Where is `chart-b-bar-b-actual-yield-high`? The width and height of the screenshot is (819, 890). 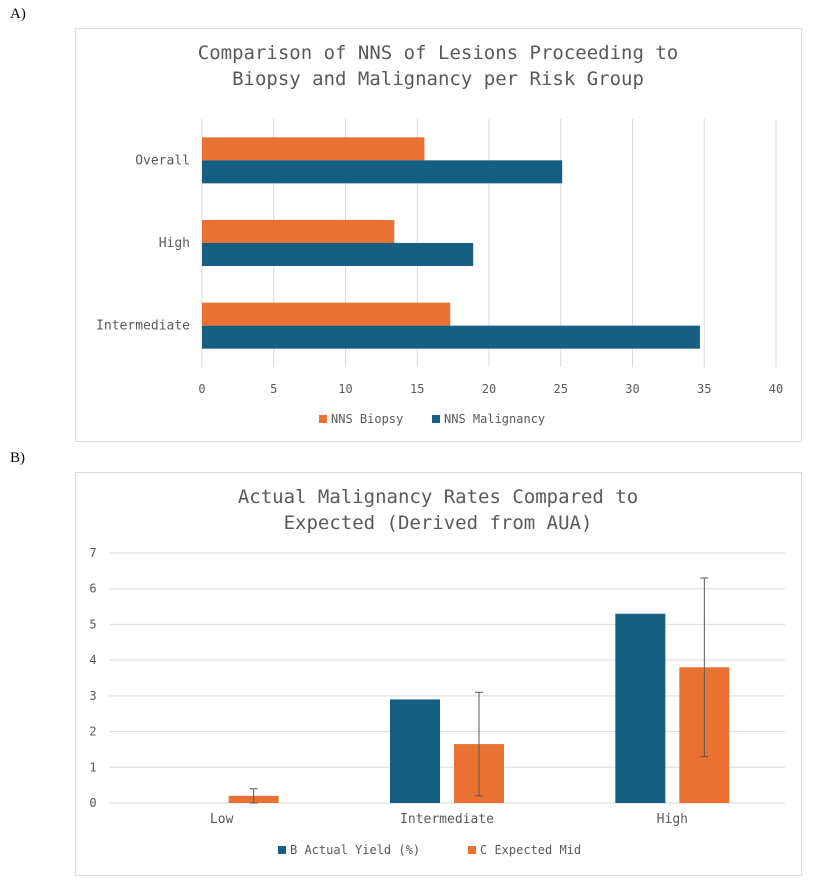
chart-b-bar-b-actual-yield-high is located at coordinates (640, 708).